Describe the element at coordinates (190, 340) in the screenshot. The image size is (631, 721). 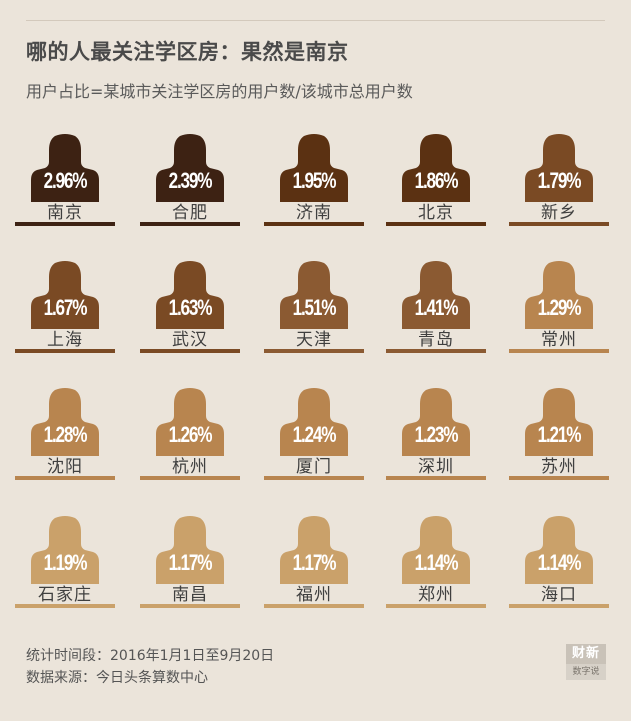
I see `city-label: 武汉` at that location.